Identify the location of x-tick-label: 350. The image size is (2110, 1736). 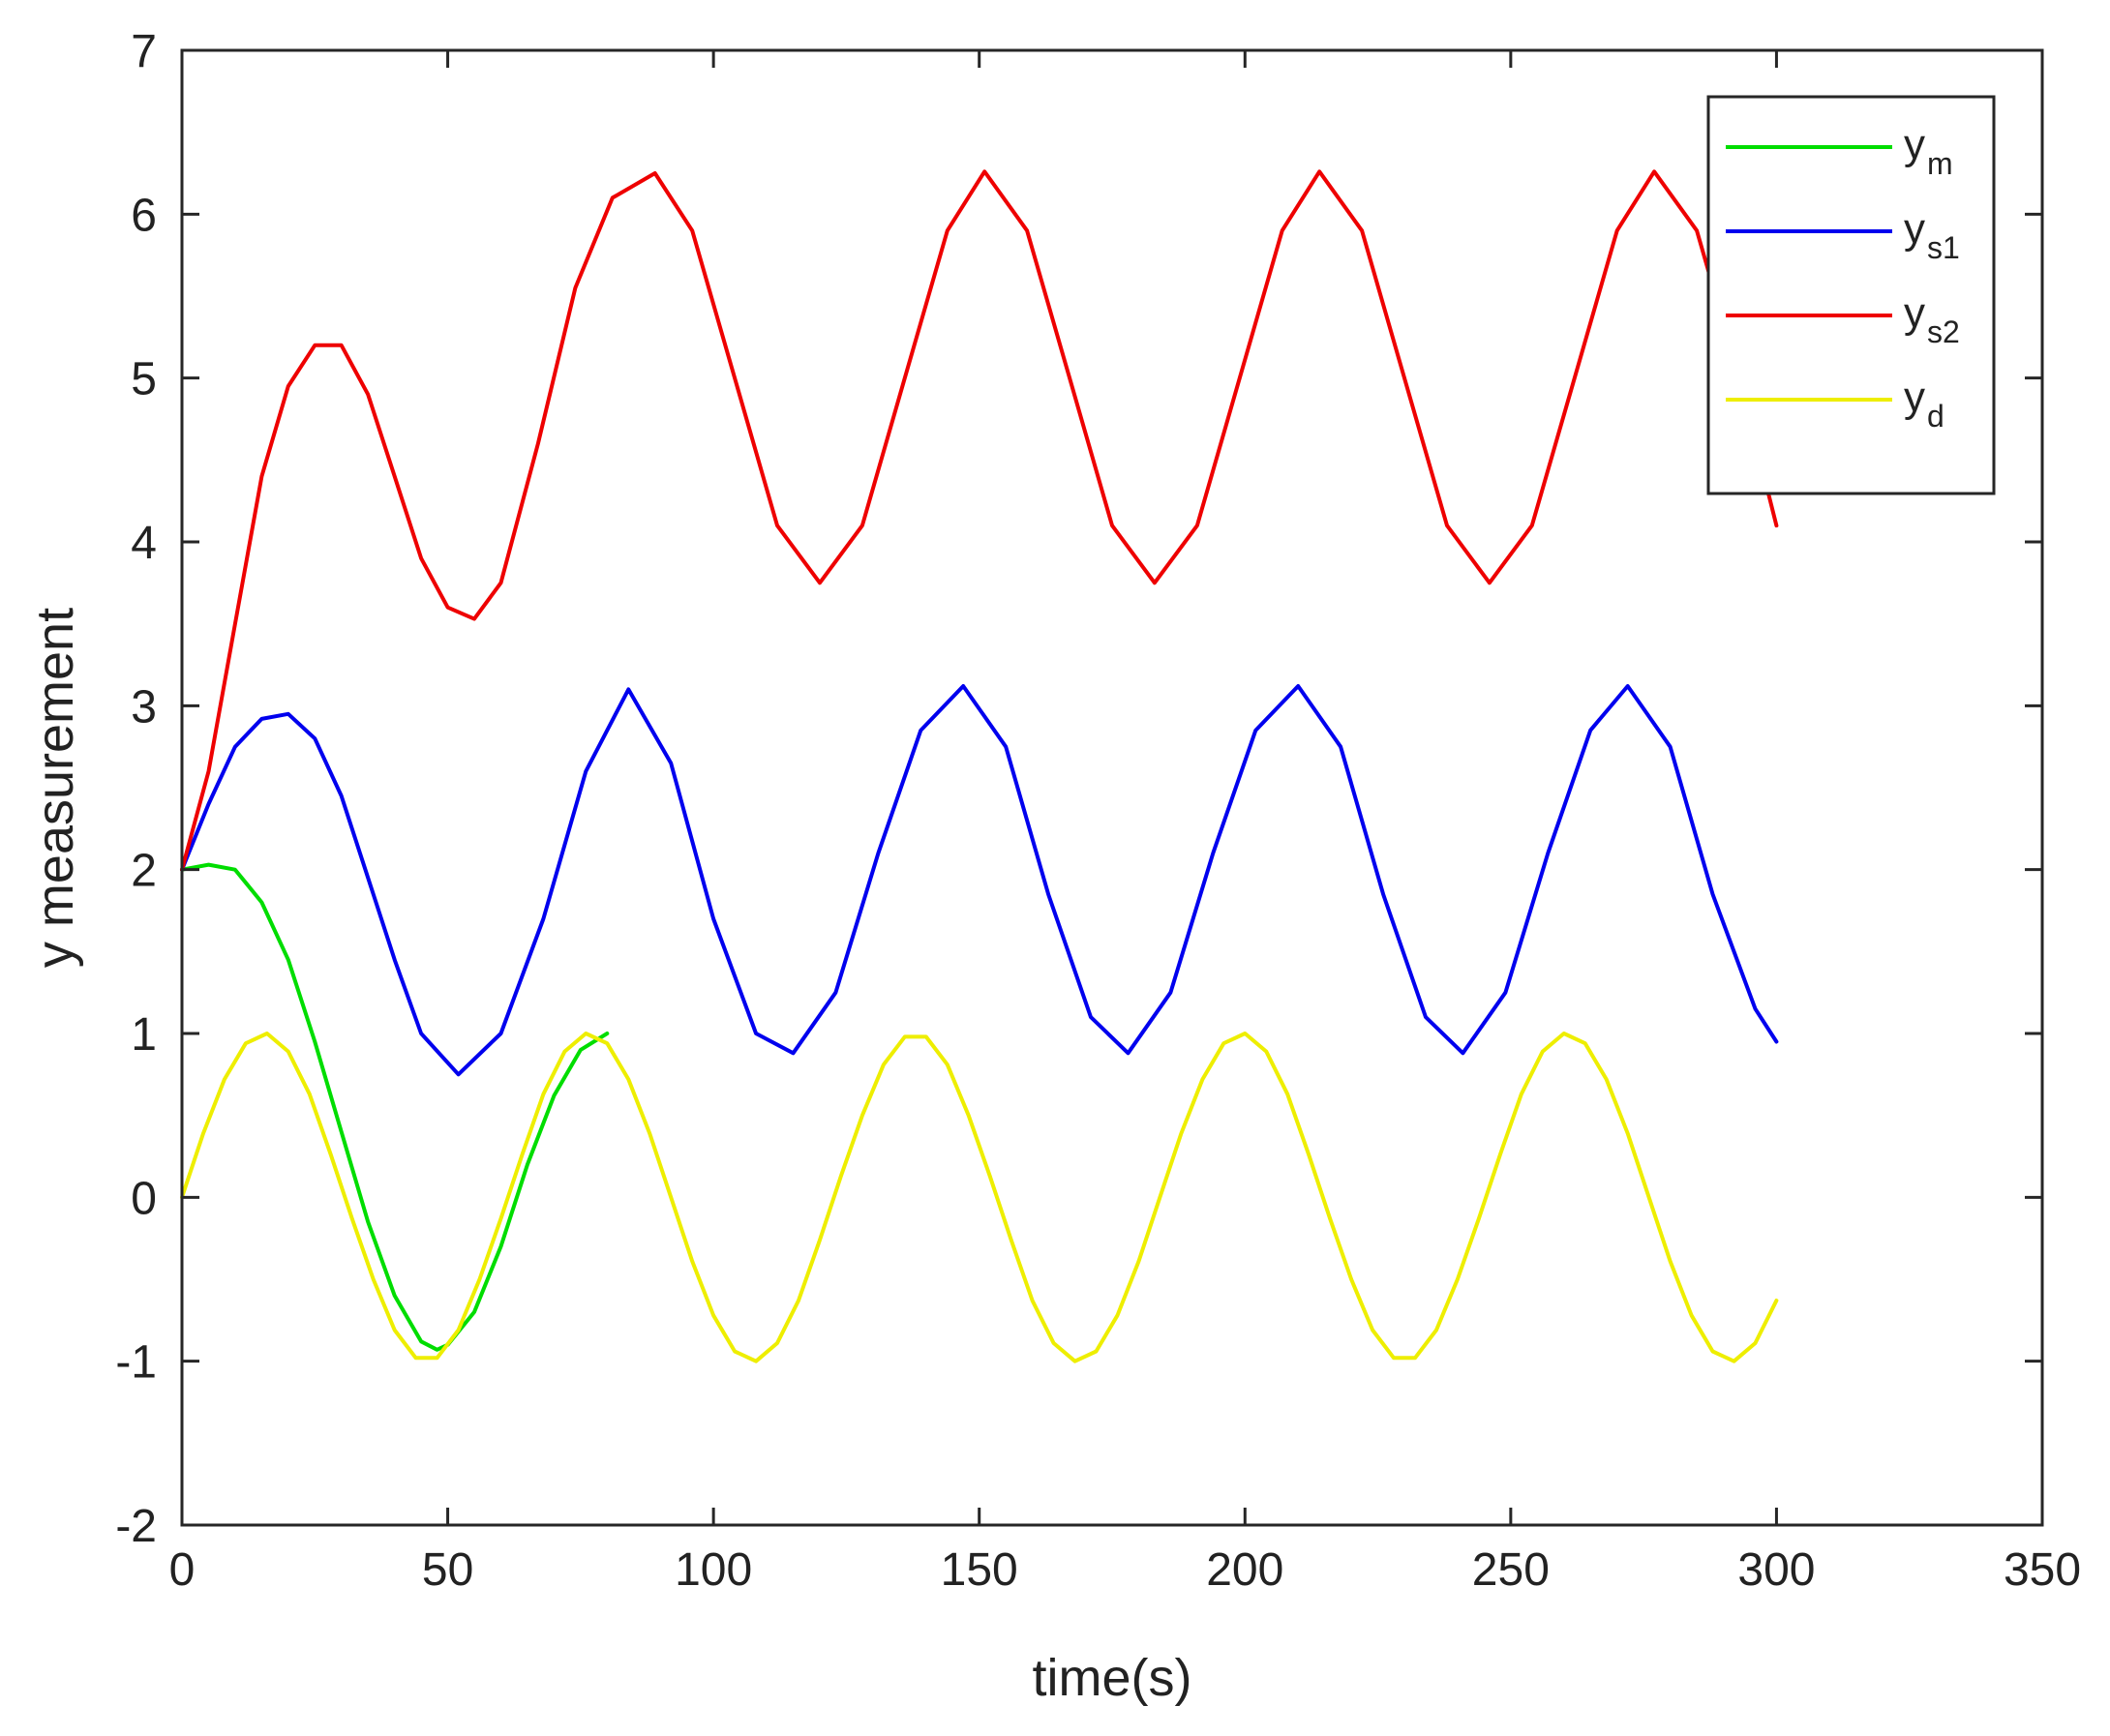
(2042, 1570).